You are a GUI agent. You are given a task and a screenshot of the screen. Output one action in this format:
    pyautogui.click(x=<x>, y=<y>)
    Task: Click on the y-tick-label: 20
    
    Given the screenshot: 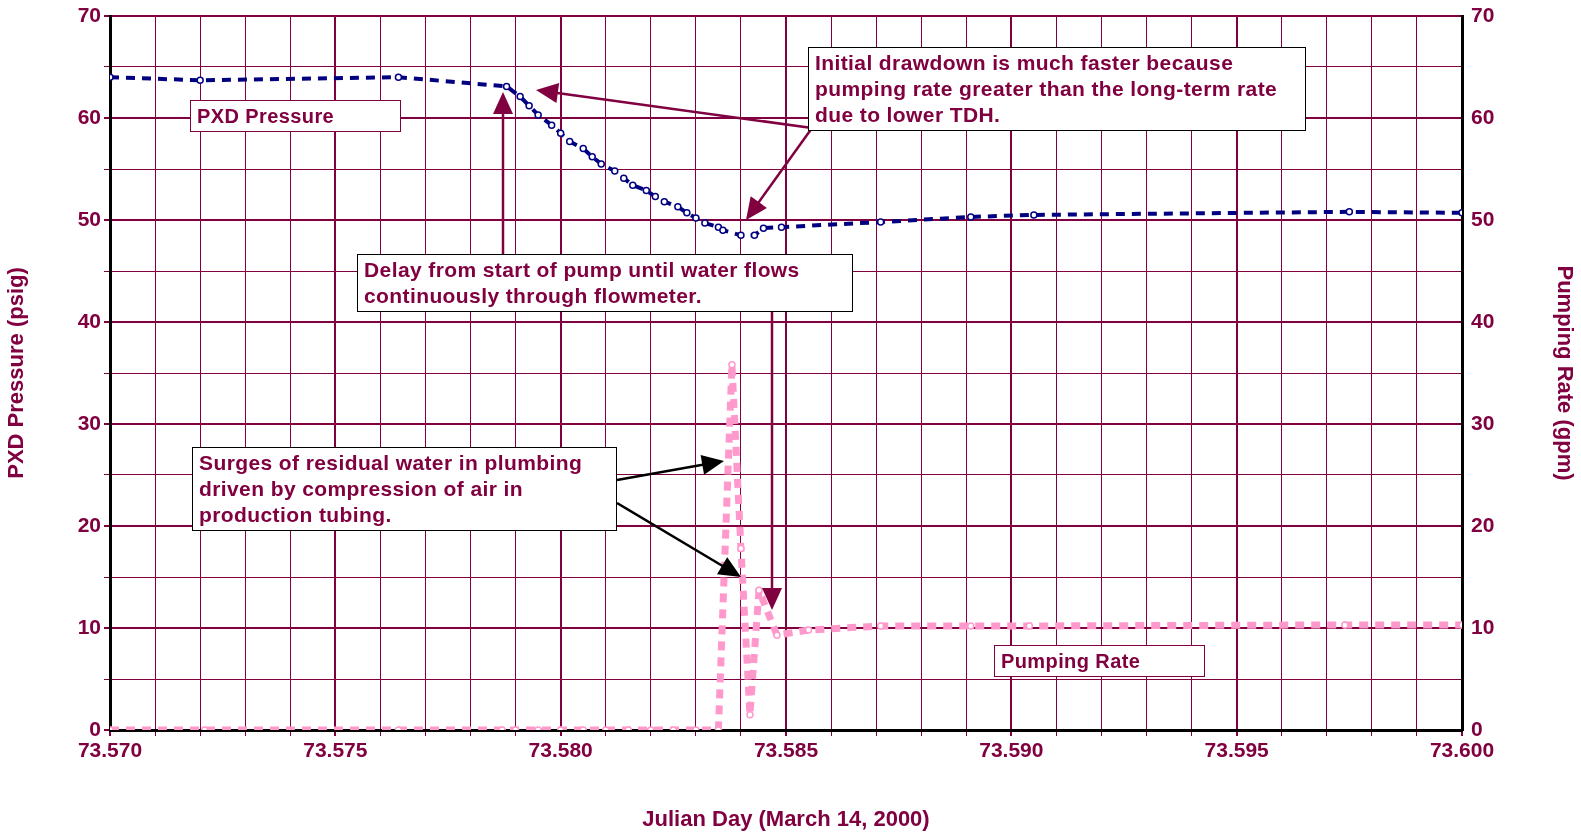 What is the action you would take?
    pyautogui.click(x=89, y=524)
    